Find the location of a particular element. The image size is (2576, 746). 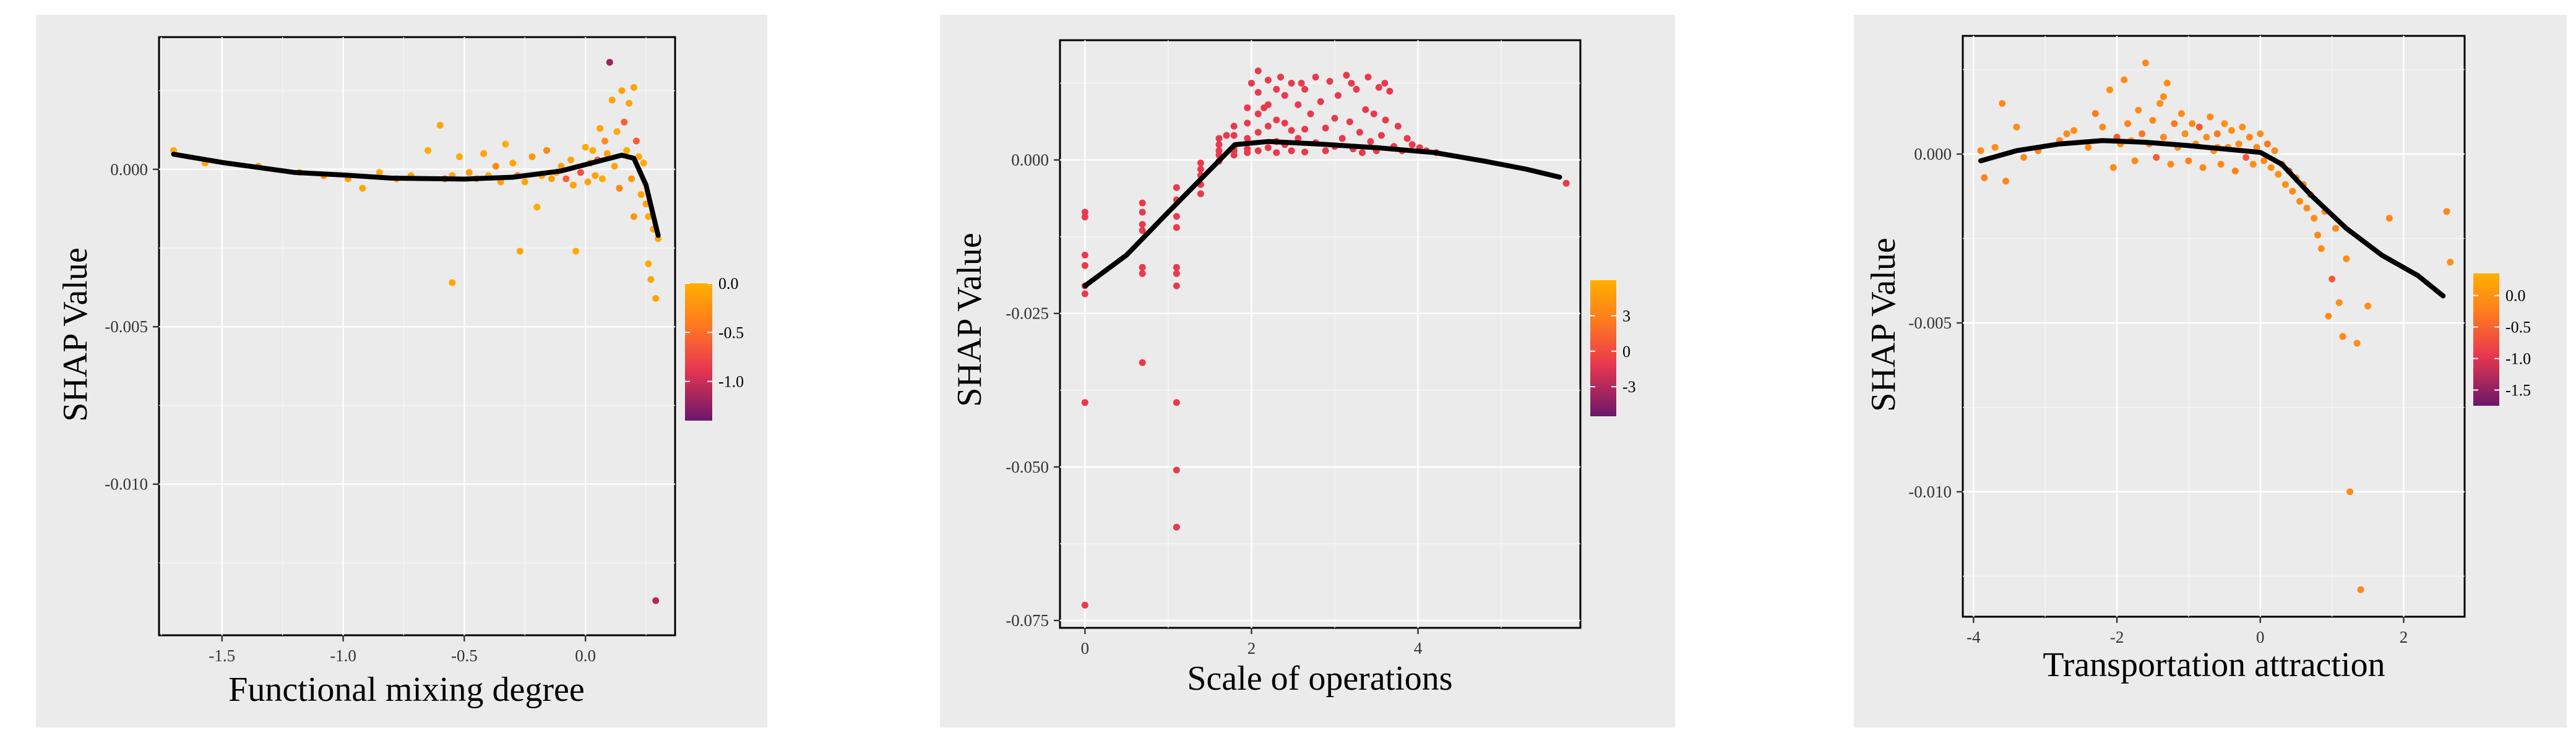

x-tick-label: -4 is located at coordinates (1973, 637).